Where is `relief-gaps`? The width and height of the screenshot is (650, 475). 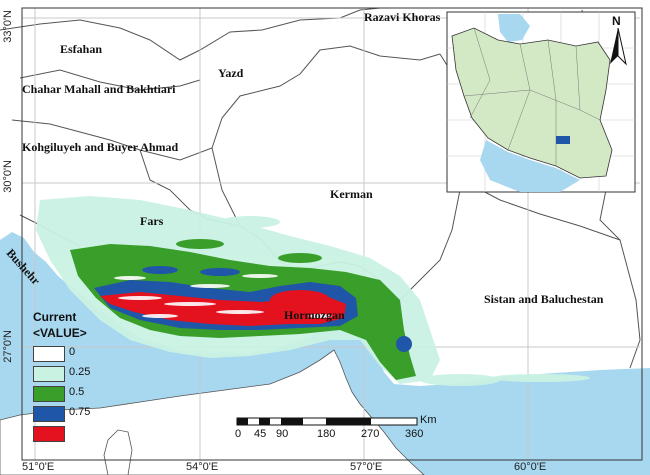 relief-gaps is located at coordinates (223, 296).